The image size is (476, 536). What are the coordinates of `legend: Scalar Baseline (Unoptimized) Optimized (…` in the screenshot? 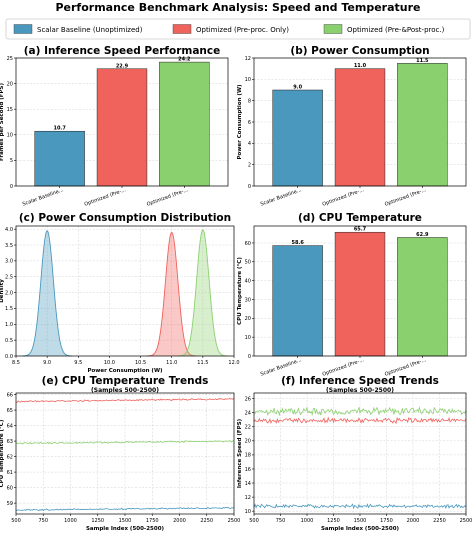 It's located at (238, 29).